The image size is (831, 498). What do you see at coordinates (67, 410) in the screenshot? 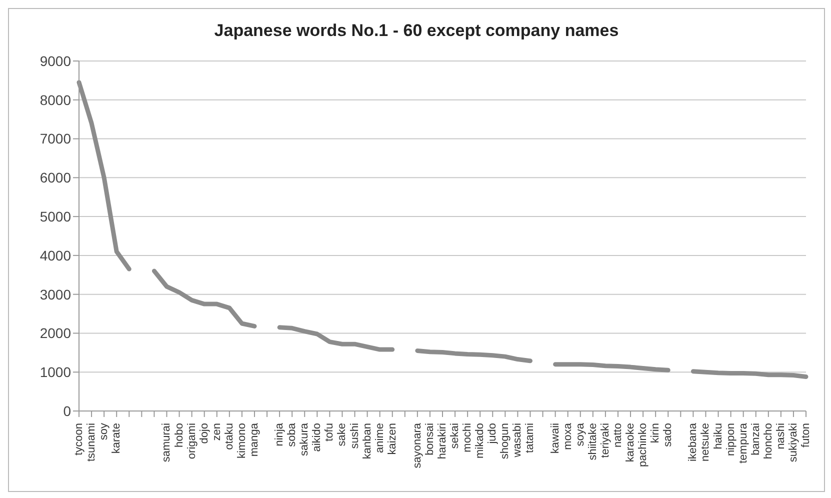
I see `y-tick-label: 0` at bounding box center [67, 410].